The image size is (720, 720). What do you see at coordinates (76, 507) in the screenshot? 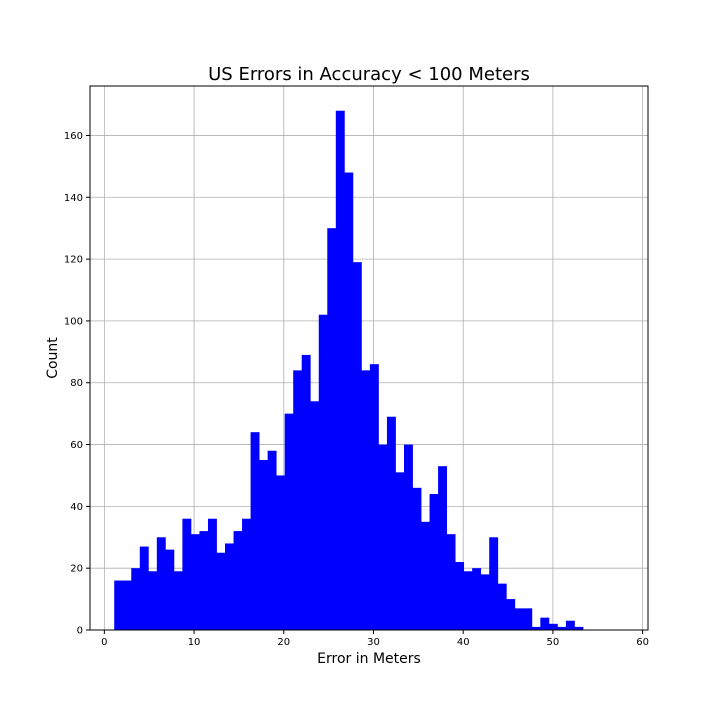
I see `y-tick-label: 40` at bounding box center [76, 507].